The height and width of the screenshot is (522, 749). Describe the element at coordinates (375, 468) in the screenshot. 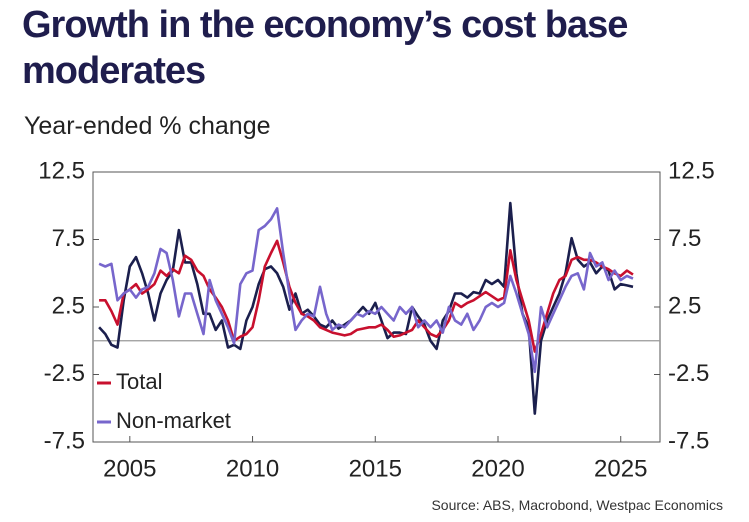

I see `x-tick-label: 2015` at that location.